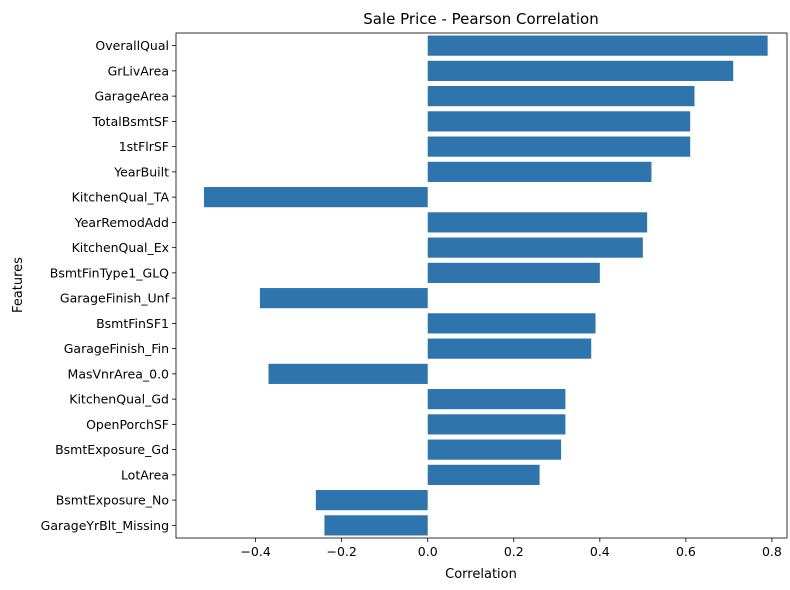  What do you see at coordinates (428, 551) in the screenshot?
I see `x-tick-label: 0.0` at bounding box center [428, 551].